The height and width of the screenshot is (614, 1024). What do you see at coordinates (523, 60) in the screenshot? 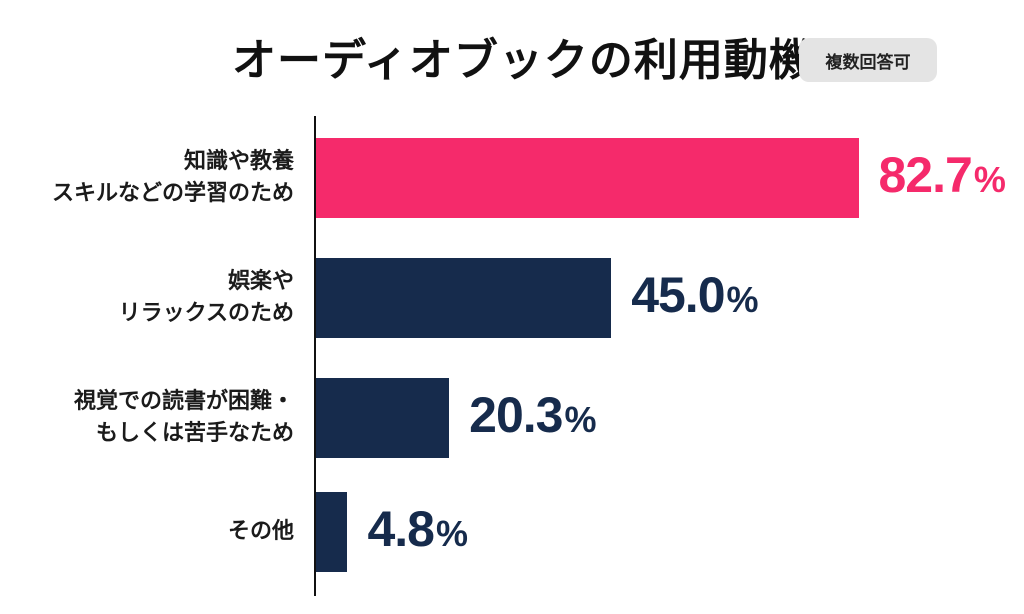
I see `chart-title: オーディオブックの利用動機` at bounding box center [523, 60].